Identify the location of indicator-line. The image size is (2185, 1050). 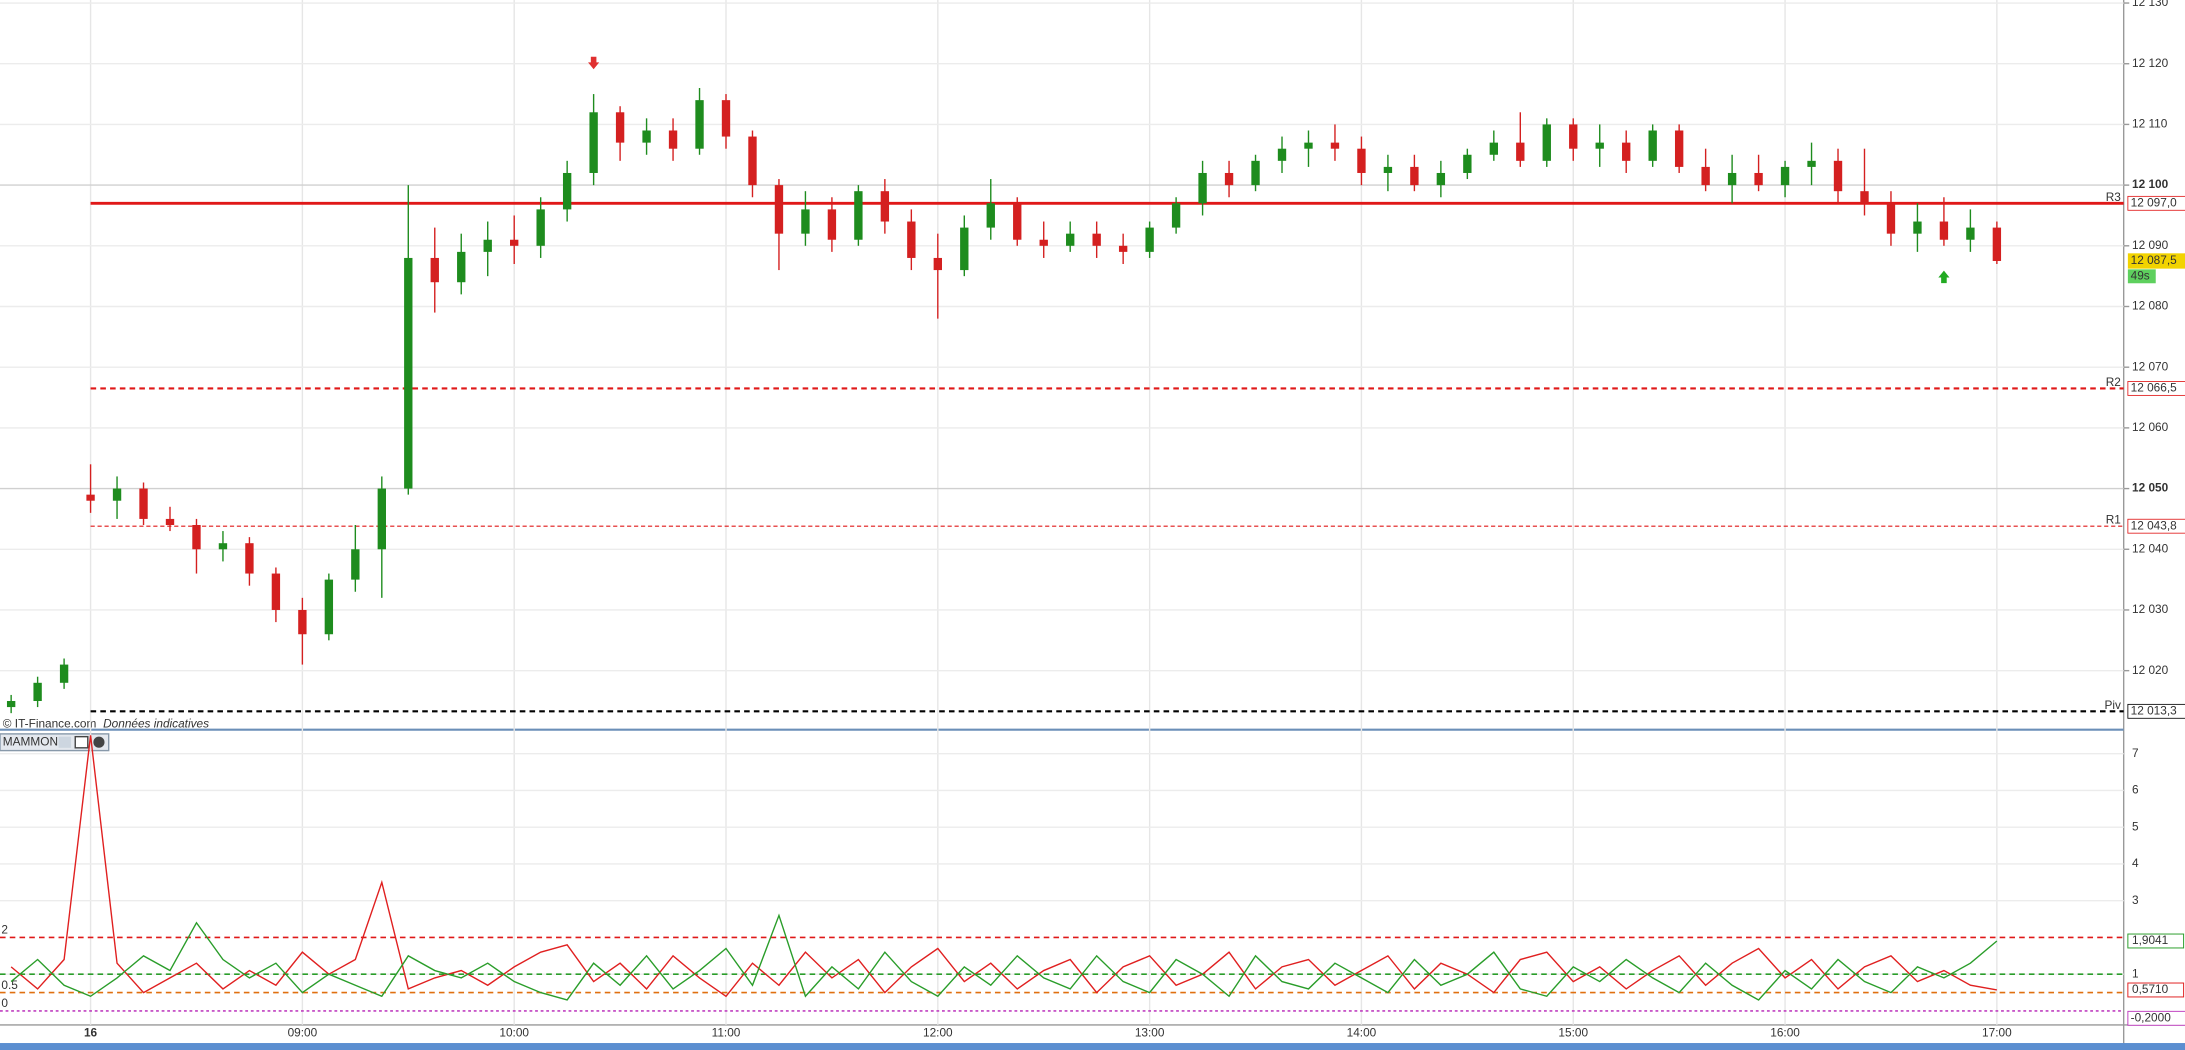
(1004, 957).